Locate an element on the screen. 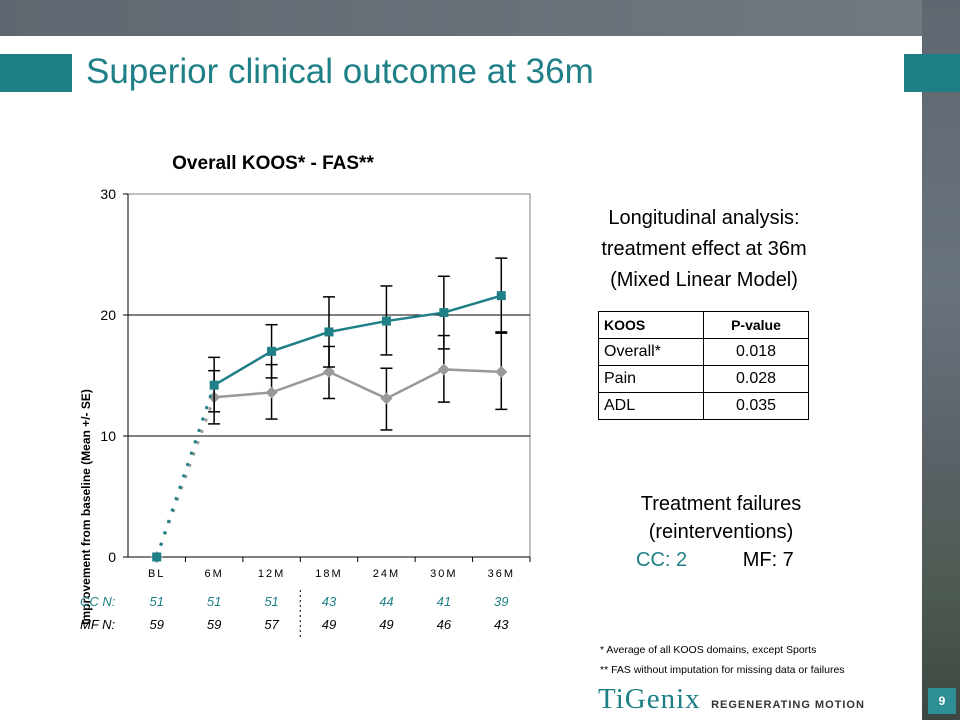 This screenshot has height=720, width=960. background-top is located at coordinates (461, 18).